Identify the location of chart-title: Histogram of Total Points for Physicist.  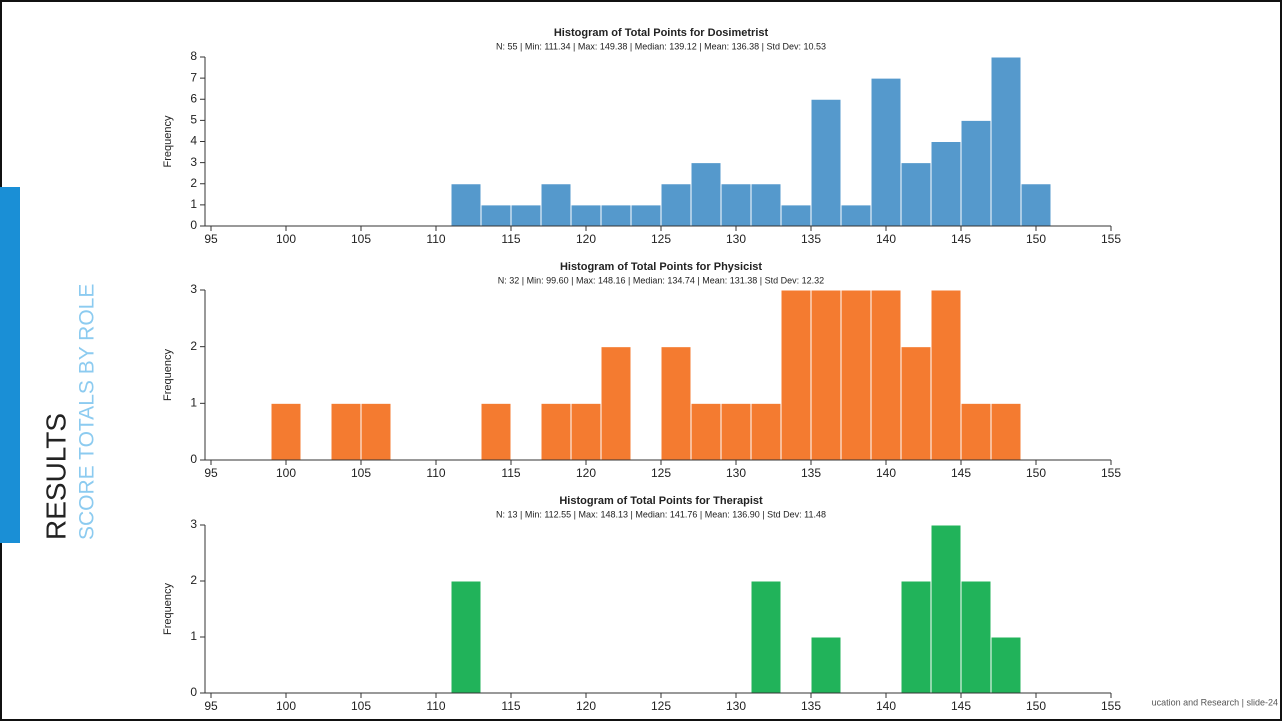
(661, 267).